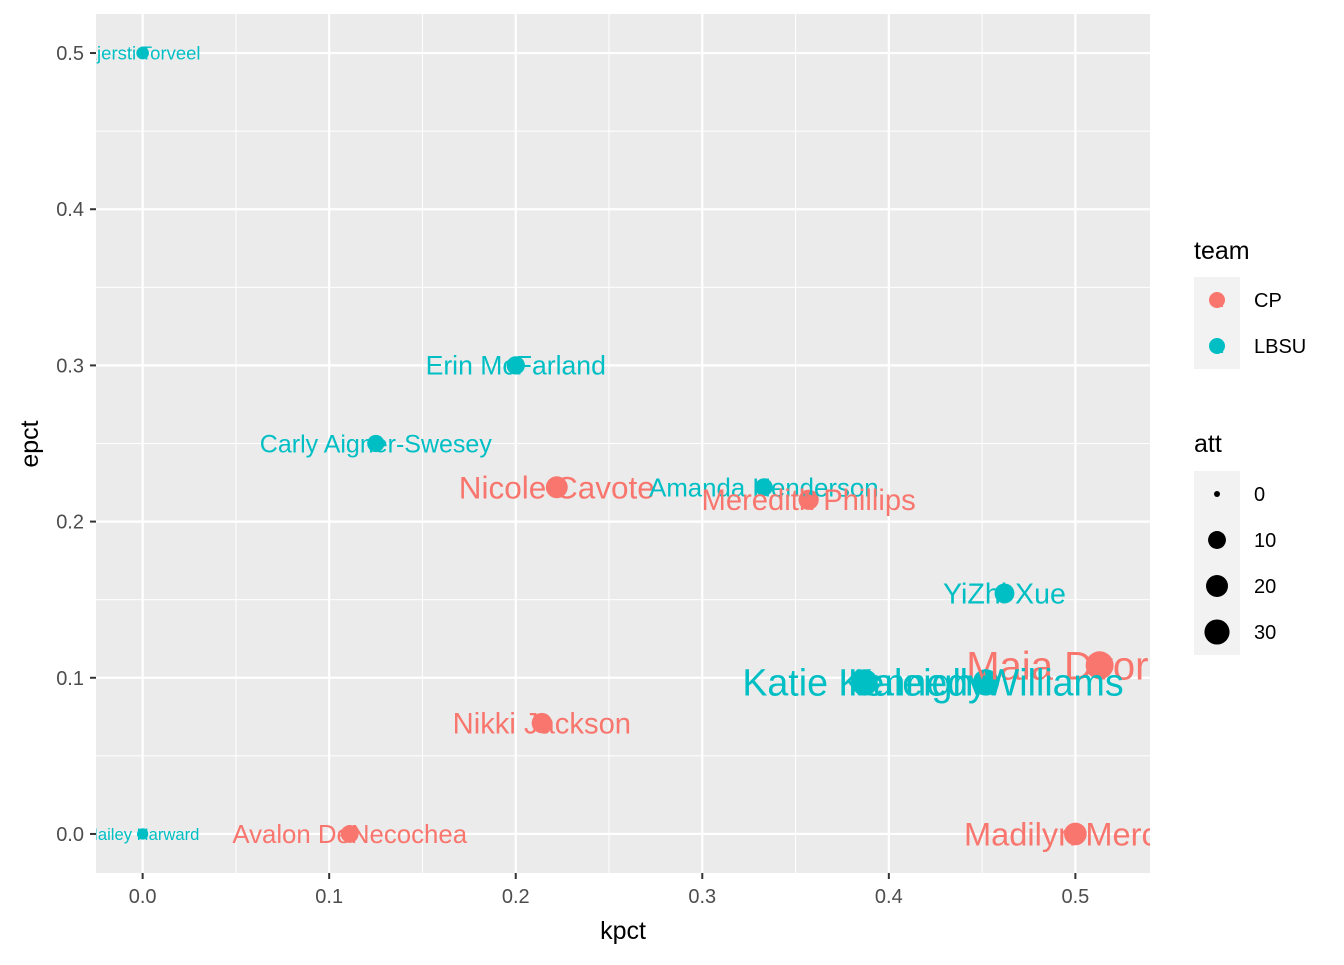 This screenshot has width=1344, height=965. I want to click on point-label: Carly Aigner-Swesey, so click(376, 444).